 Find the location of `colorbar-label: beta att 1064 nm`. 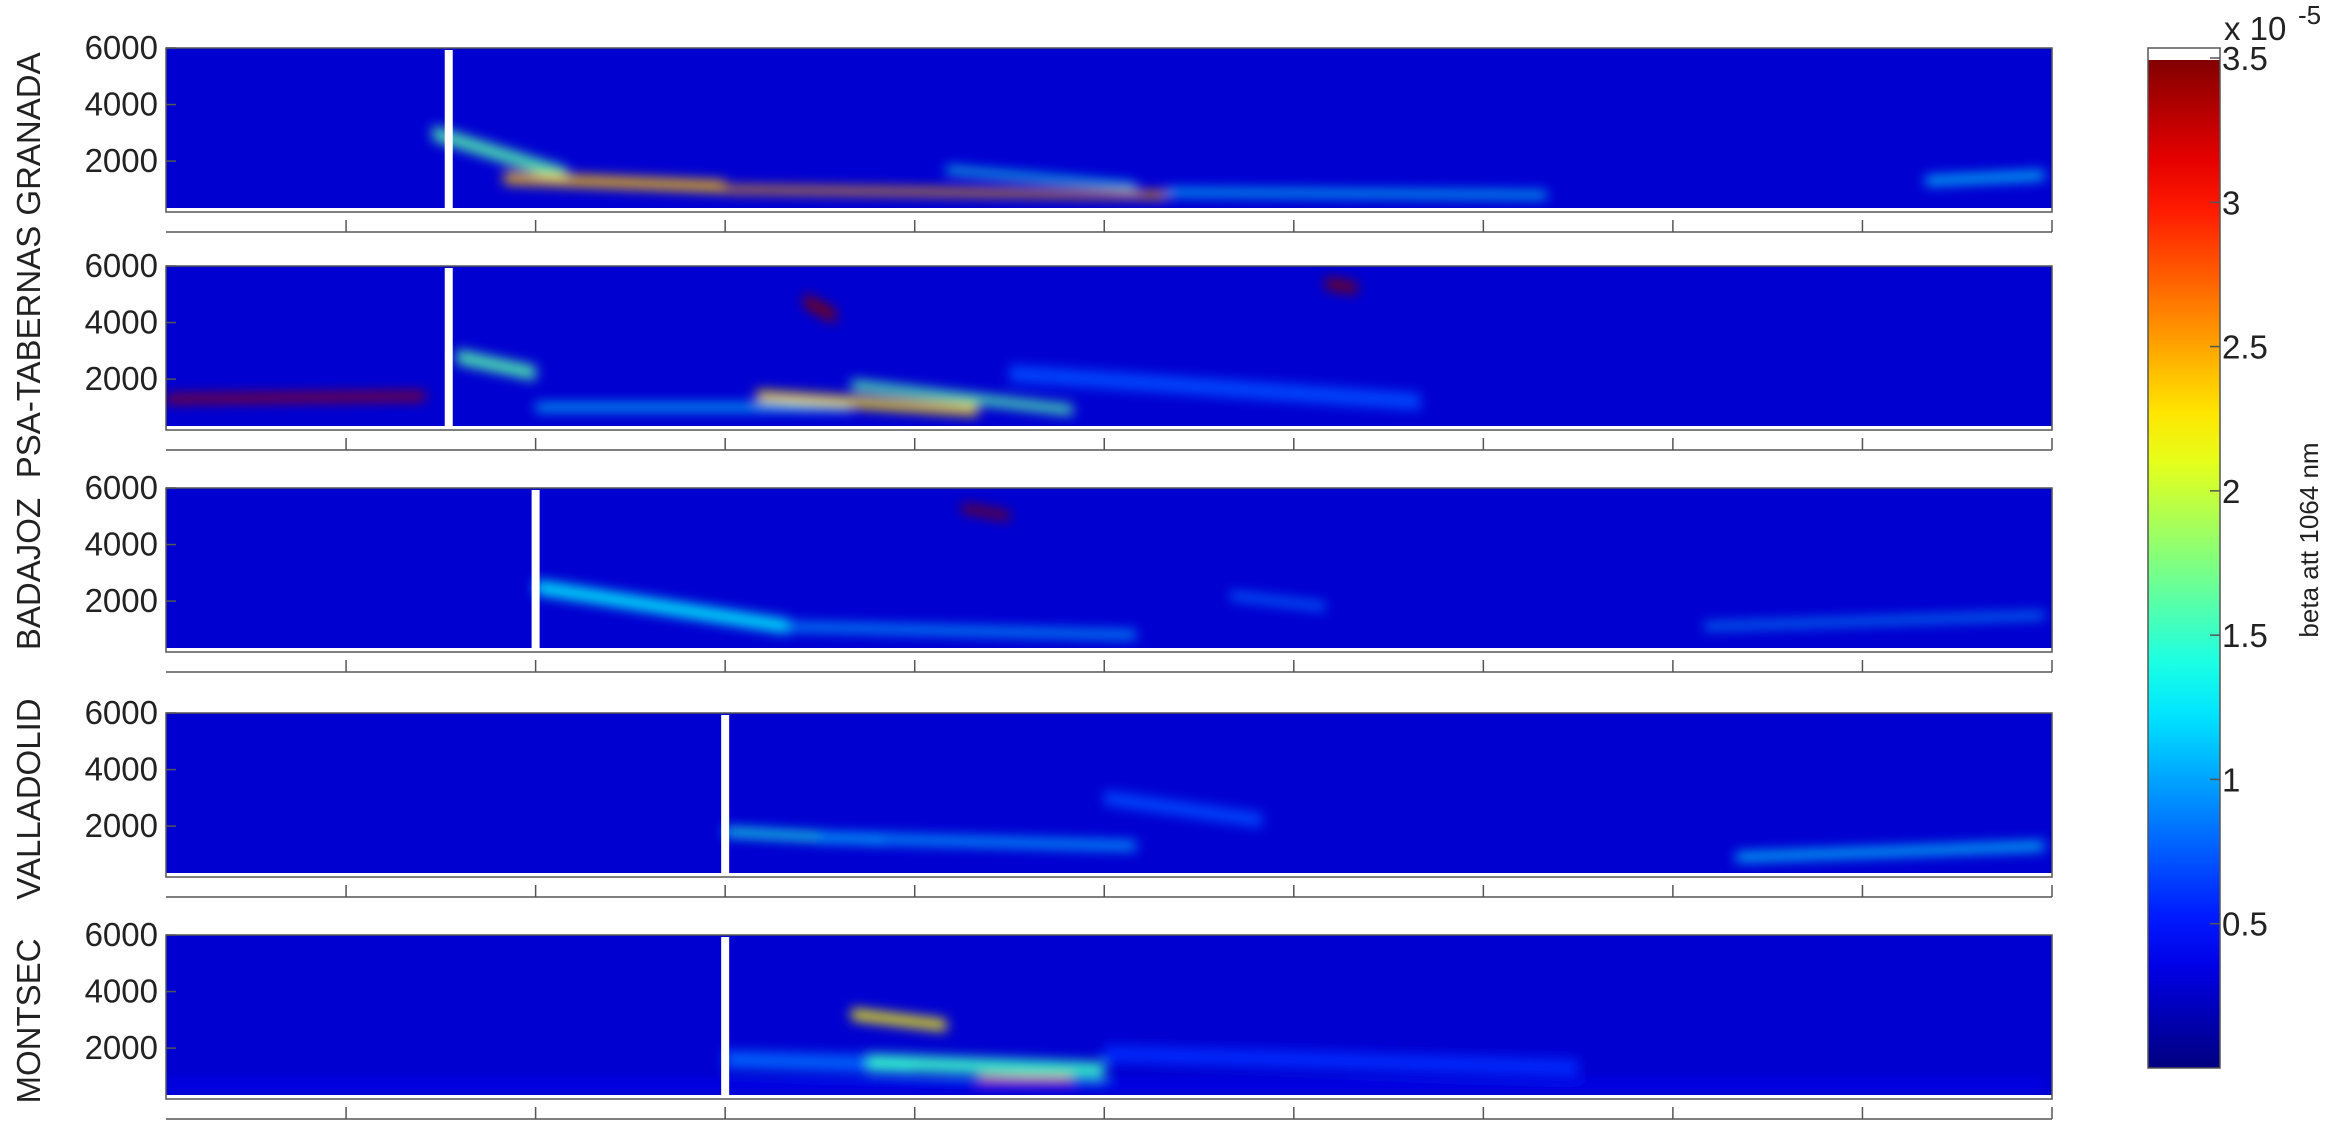

colorbar-label: beta att 1064 nm is located at coordinates (2309, 539).